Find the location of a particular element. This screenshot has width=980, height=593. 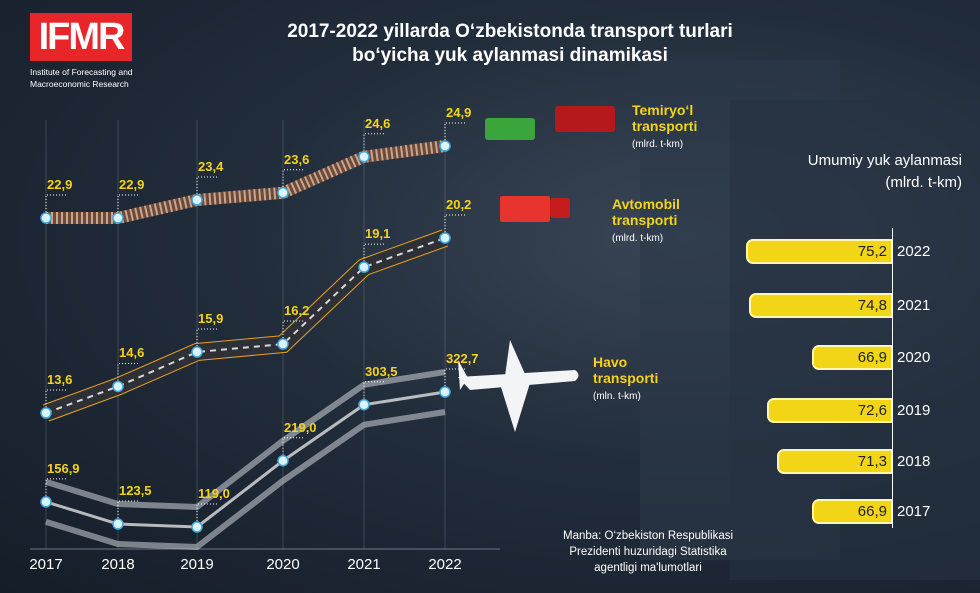

truck-container-icon is located at coordinates (525, 209).